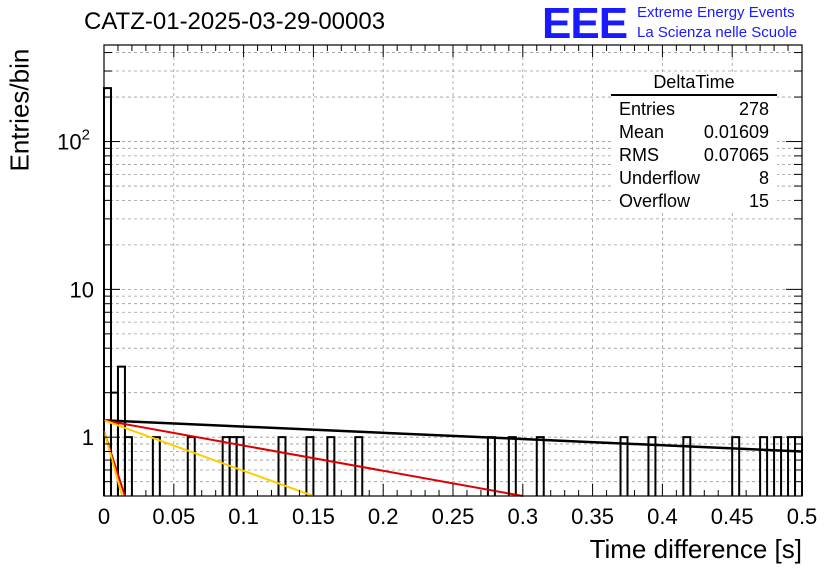  I want to click on x-tick-label: 0.3, so click(523, 516).